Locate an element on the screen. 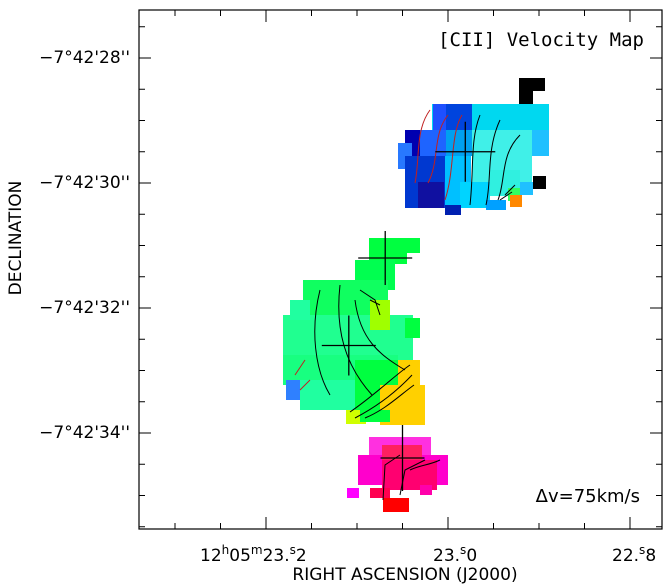 This screenshot has width=663, height=585. chart-title: [CII] Velocity Map is located at coordinates (541, 40).